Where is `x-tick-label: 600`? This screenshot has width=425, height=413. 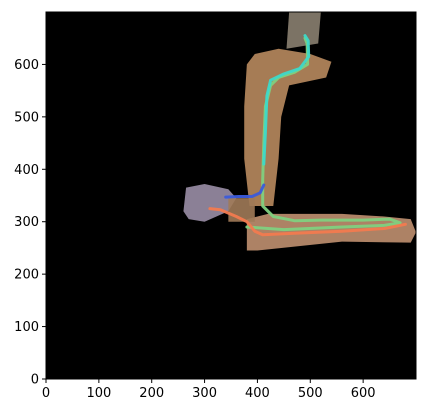 x-tick-label: 600 is located at coordinates (363, 393).